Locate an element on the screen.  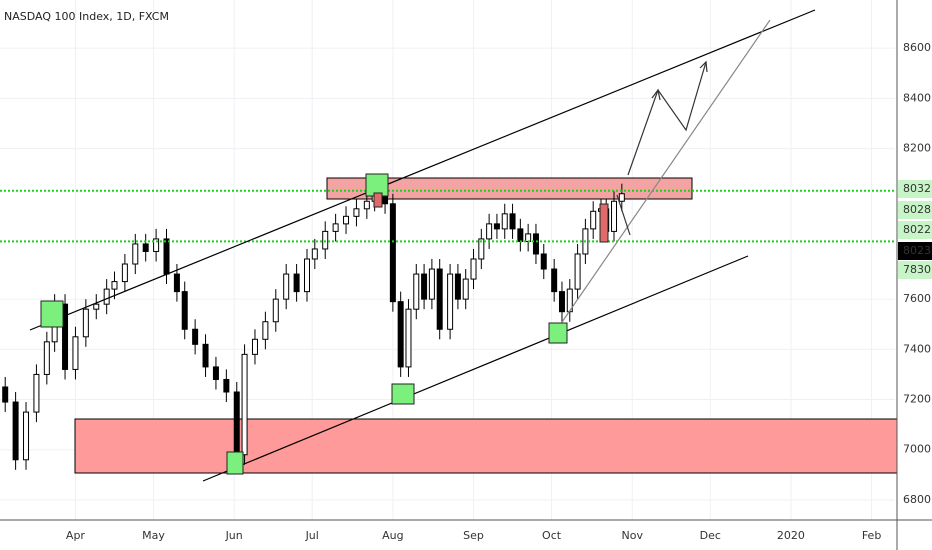
y-tick-label: 6800 is located at coordinates (917, 499).